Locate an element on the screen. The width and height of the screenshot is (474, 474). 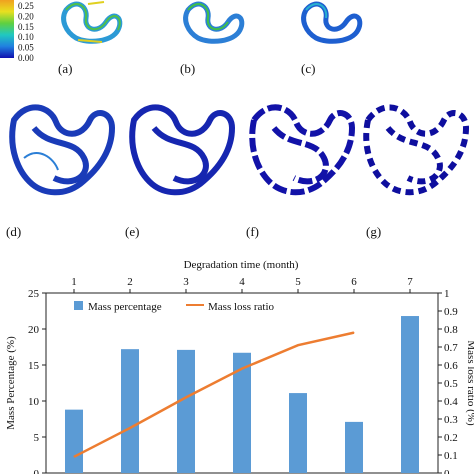
colorbar-gradient is located at coordinates (7, 29).